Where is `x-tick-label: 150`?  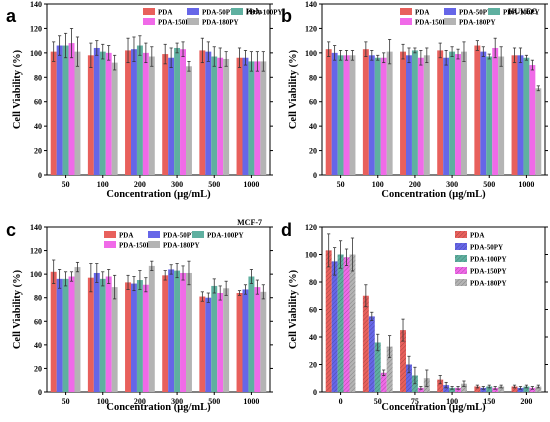
x-tick-label: 150 is located at coordinates (489, 401).